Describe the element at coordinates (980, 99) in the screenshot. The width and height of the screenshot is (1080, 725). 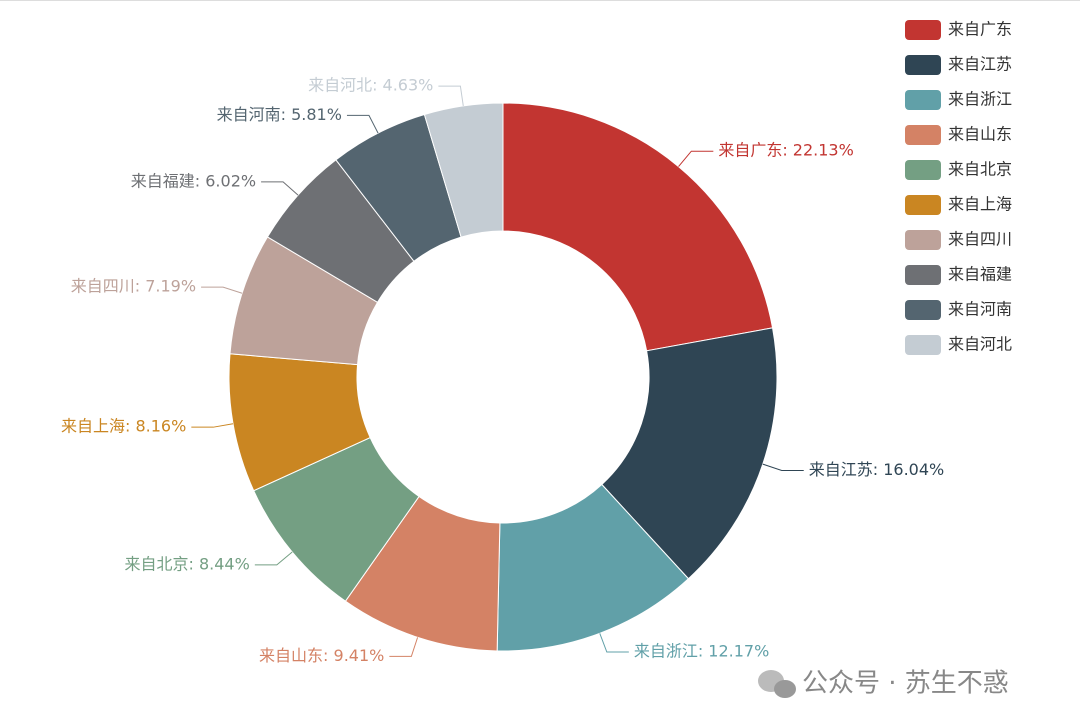
I see `legend-label: 来自浙江` at that location.